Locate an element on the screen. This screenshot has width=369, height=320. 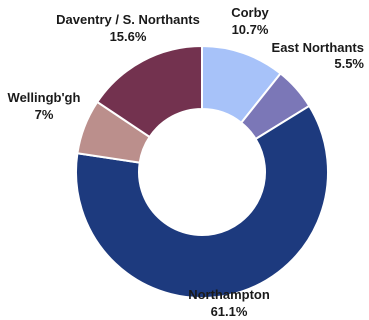
slice-label-northampton: Northampton is located at coordinates (229, 294).